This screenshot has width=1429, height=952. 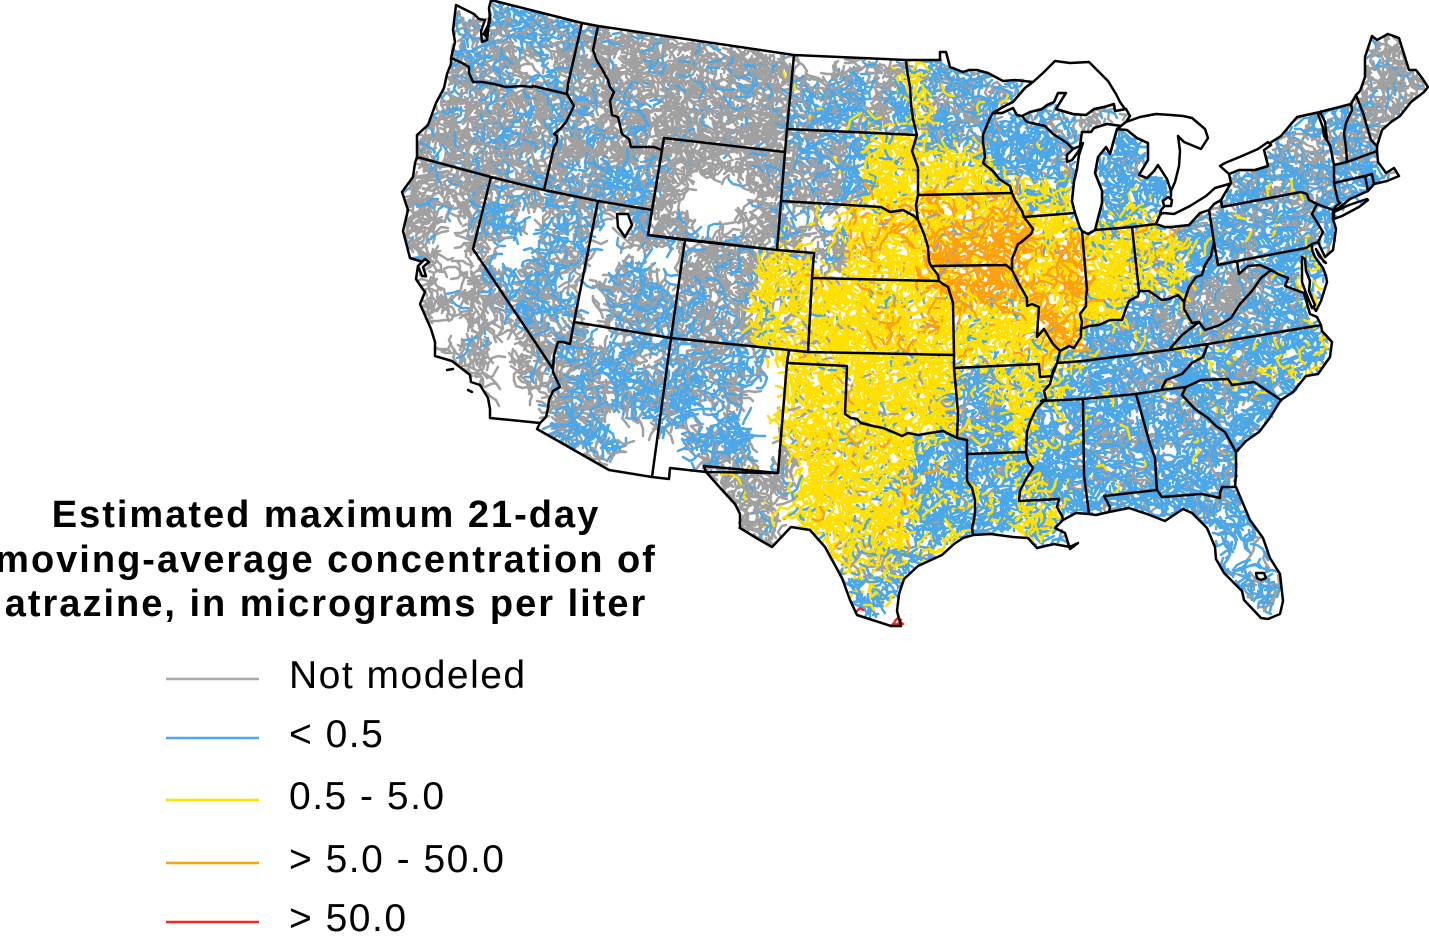 I want to click on svg-text: 0.5 - 5.0, so click(x=367, y=796).